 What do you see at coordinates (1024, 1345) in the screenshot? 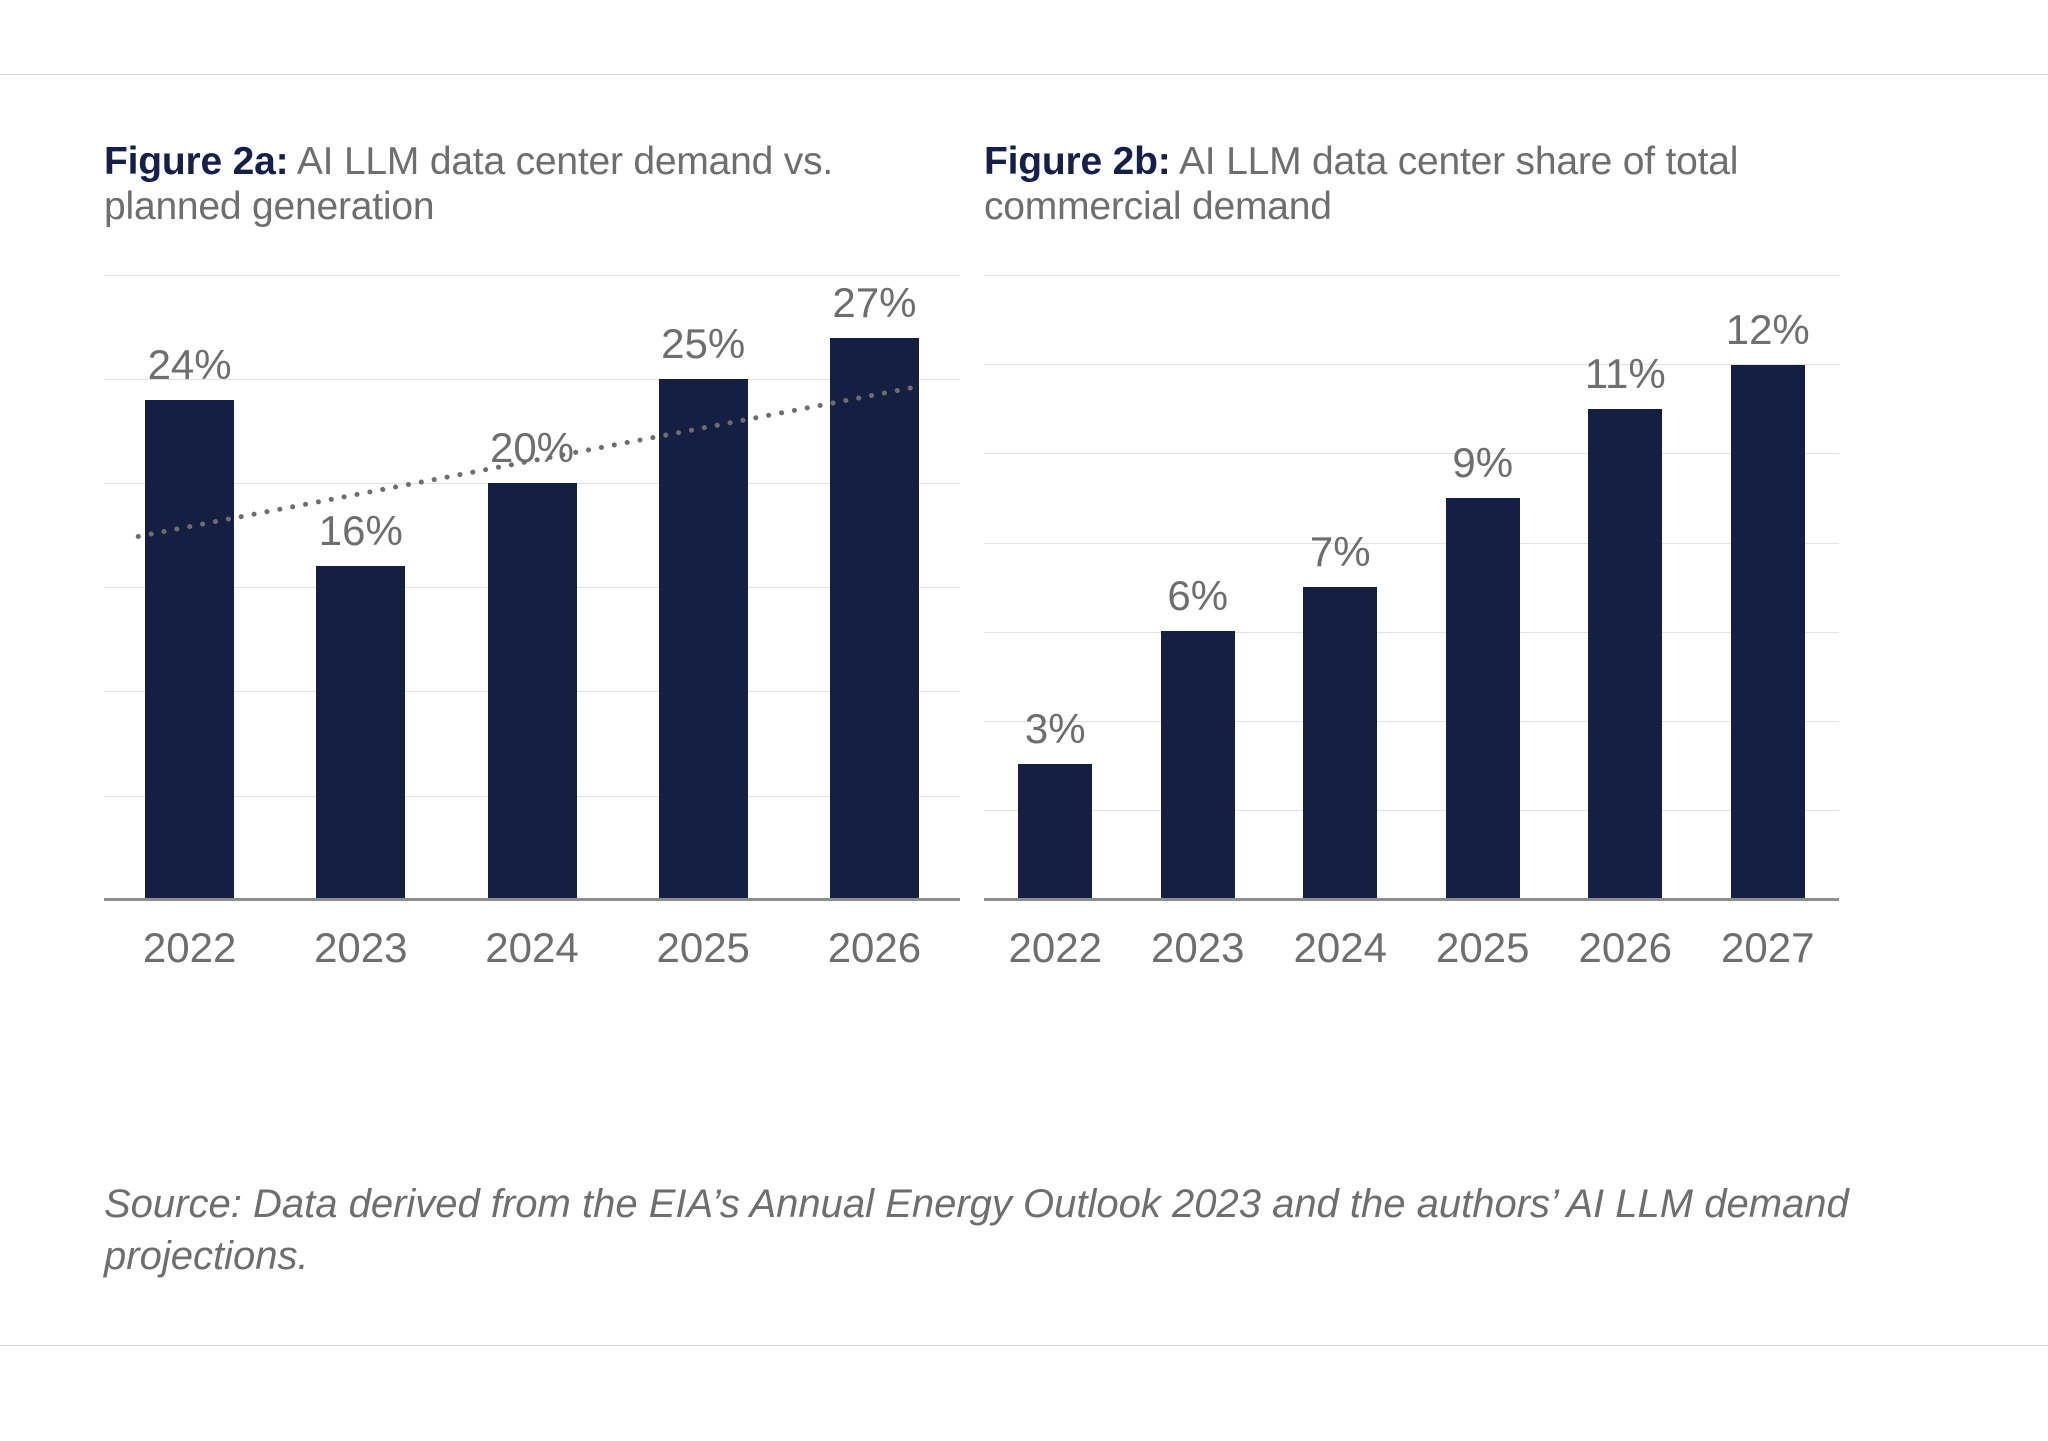
I see `page-bottom-divider` at bounding box center [1024, 1345].